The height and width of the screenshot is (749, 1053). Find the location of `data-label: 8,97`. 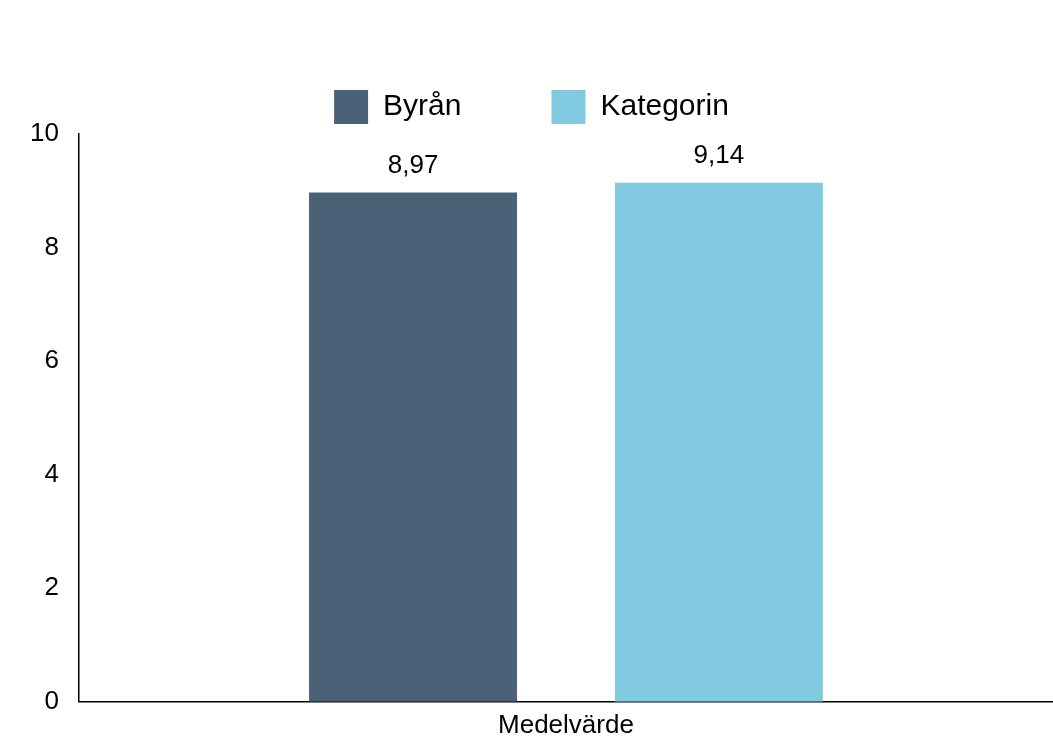

data-label: 8,97 is located at coordinates (413, 163).